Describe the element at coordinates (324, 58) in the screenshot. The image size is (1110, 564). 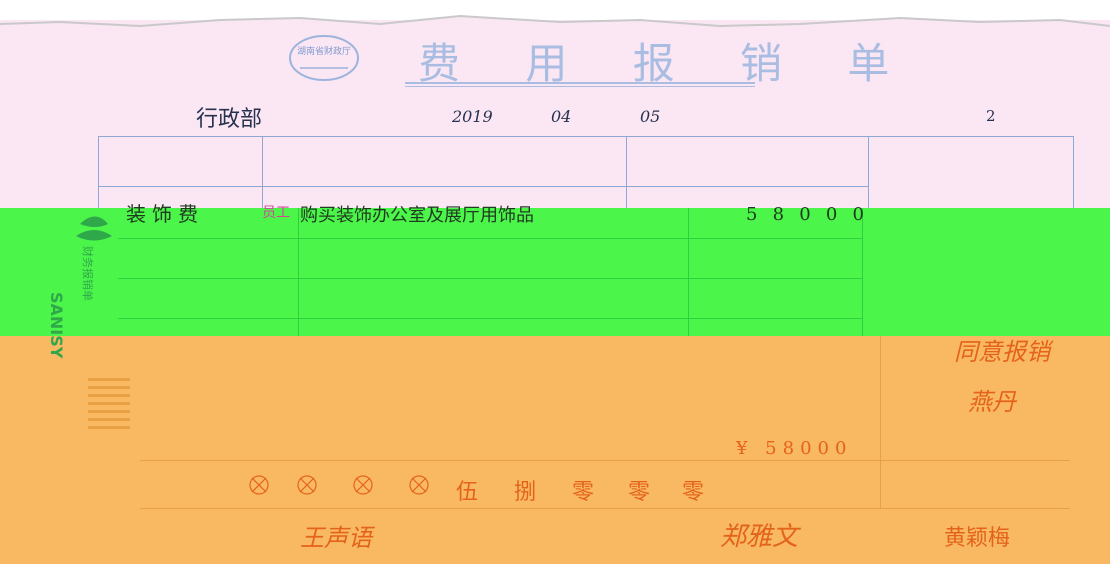
I see `issuer-seal-icon: 湖南省财政厅` at that location.